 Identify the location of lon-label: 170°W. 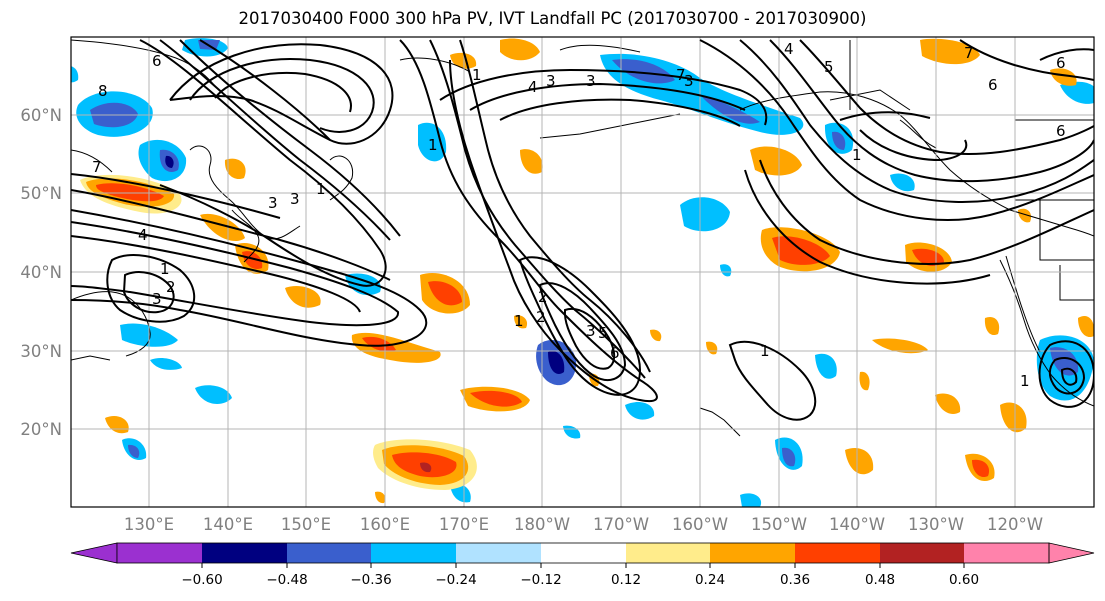
(621, 524).